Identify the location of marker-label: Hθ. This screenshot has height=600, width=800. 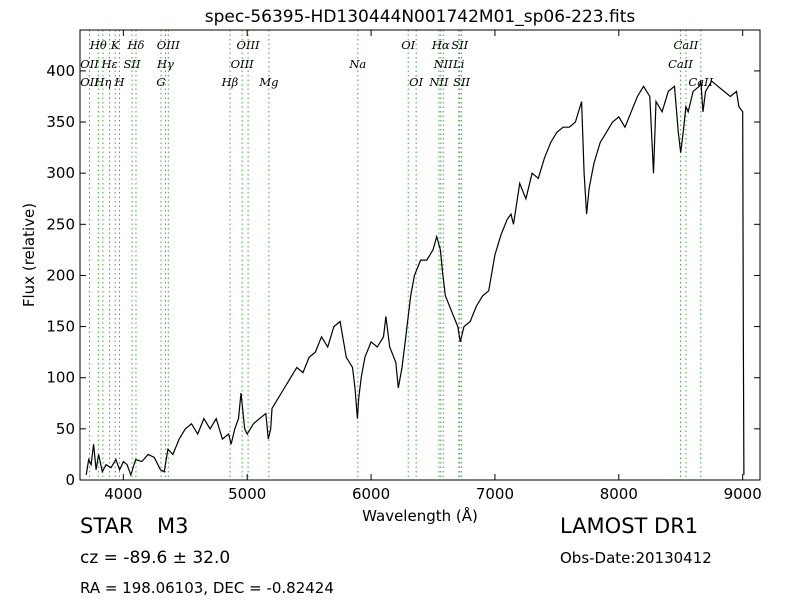
(98, 45).